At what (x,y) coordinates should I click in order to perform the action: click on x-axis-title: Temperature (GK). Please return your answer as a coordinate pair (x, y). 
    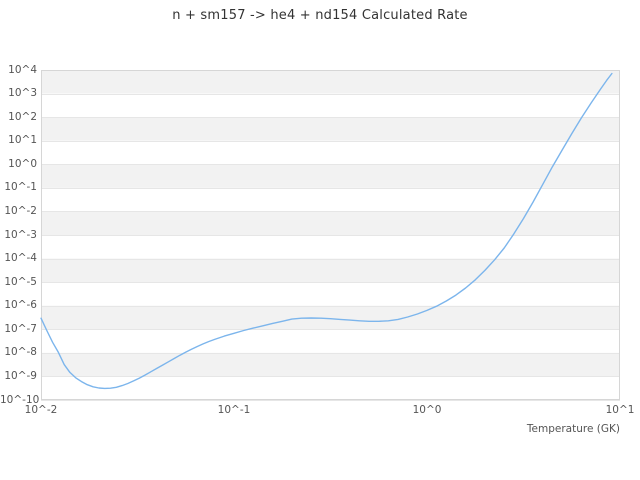
    Looking at the image, I should click on (573, 429).